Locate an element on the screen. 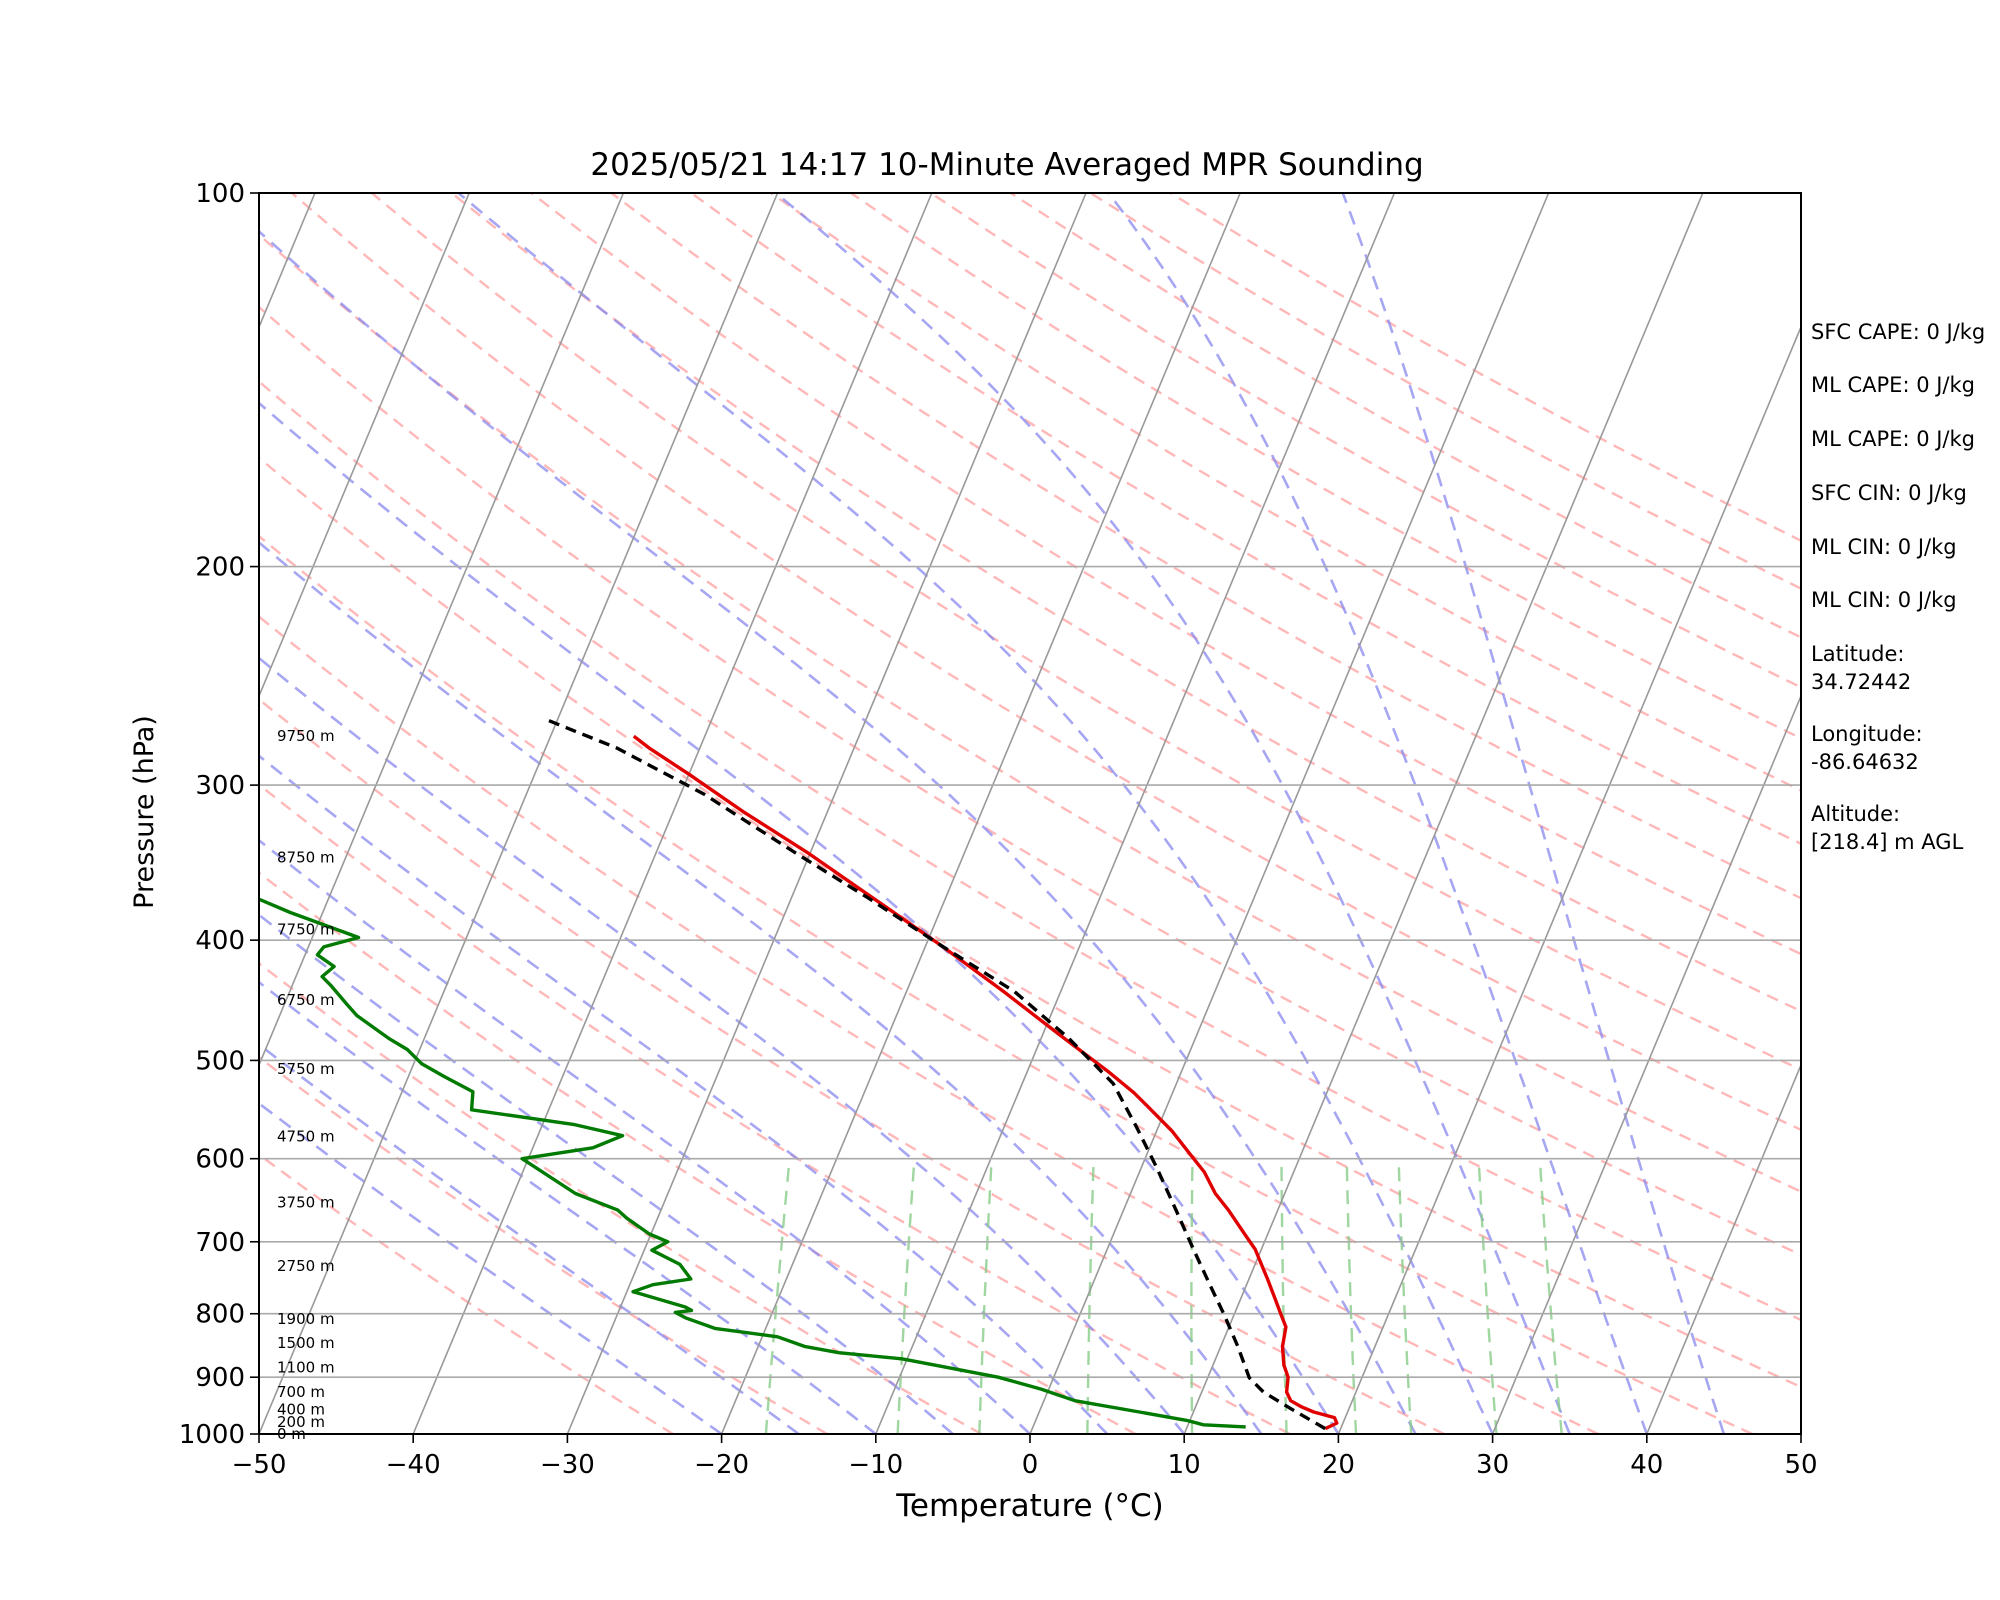 This screenshot has height=1600, width=2000. altitude-label: 700 m is located at coordinates (301, 1392).